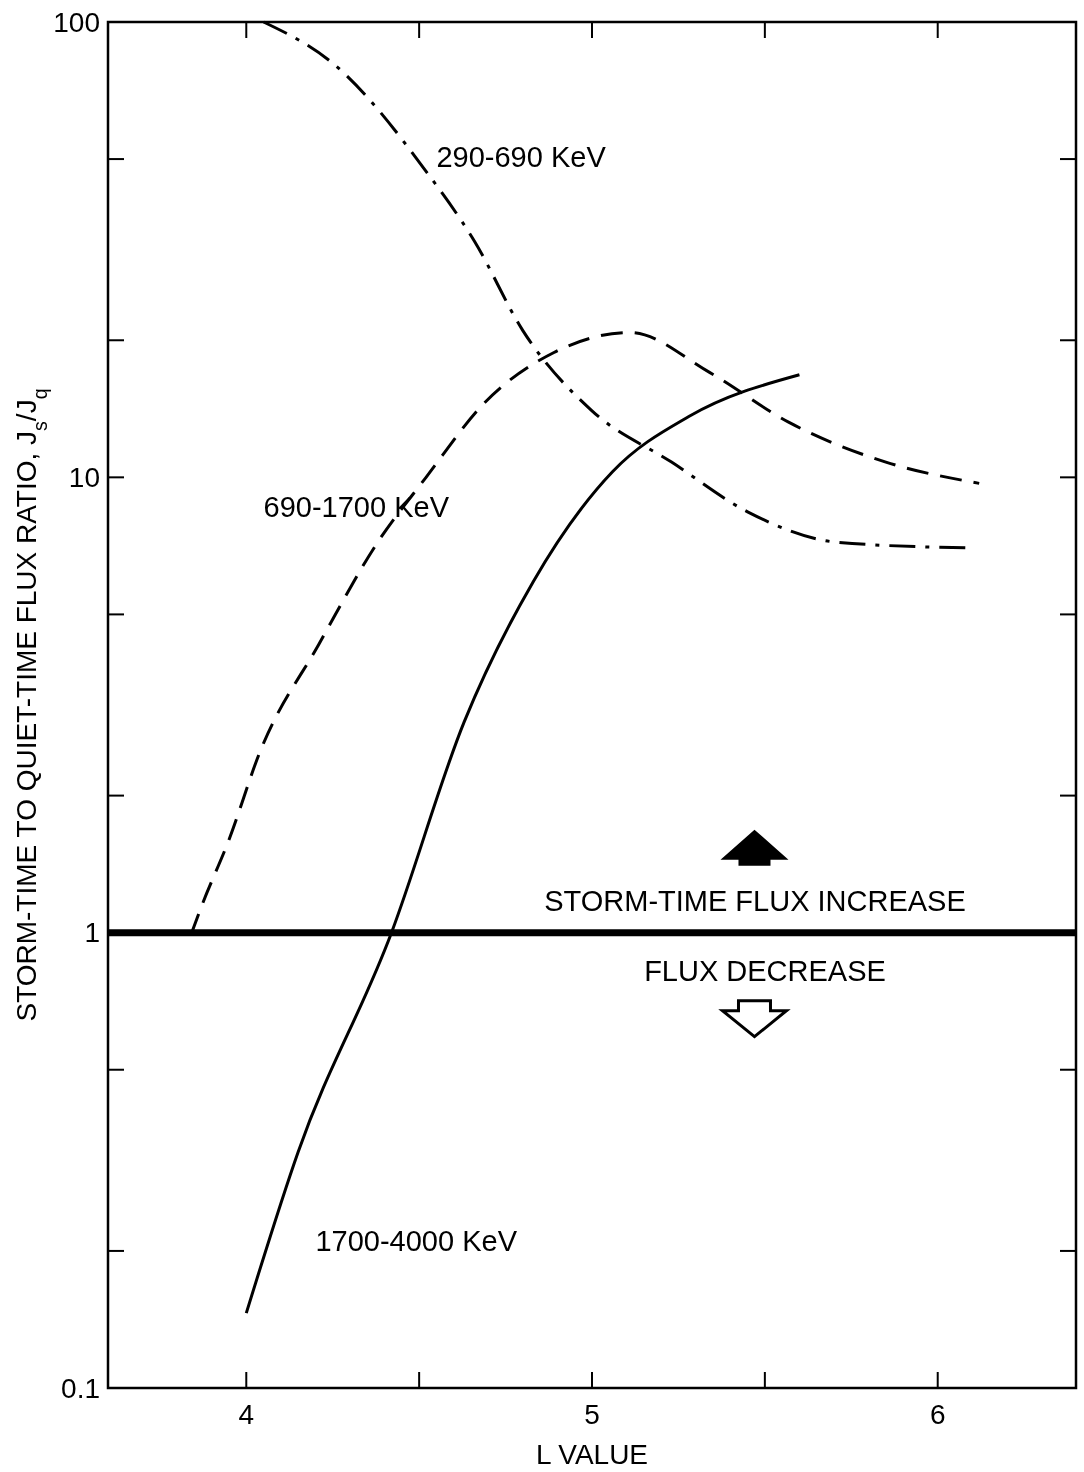 This screenshot has height=1472, width=1084. What do you see at coordinates (246, 1414) in the screenshot?
I see `x-tick-label: 4` at bounding box center [246, 1414].